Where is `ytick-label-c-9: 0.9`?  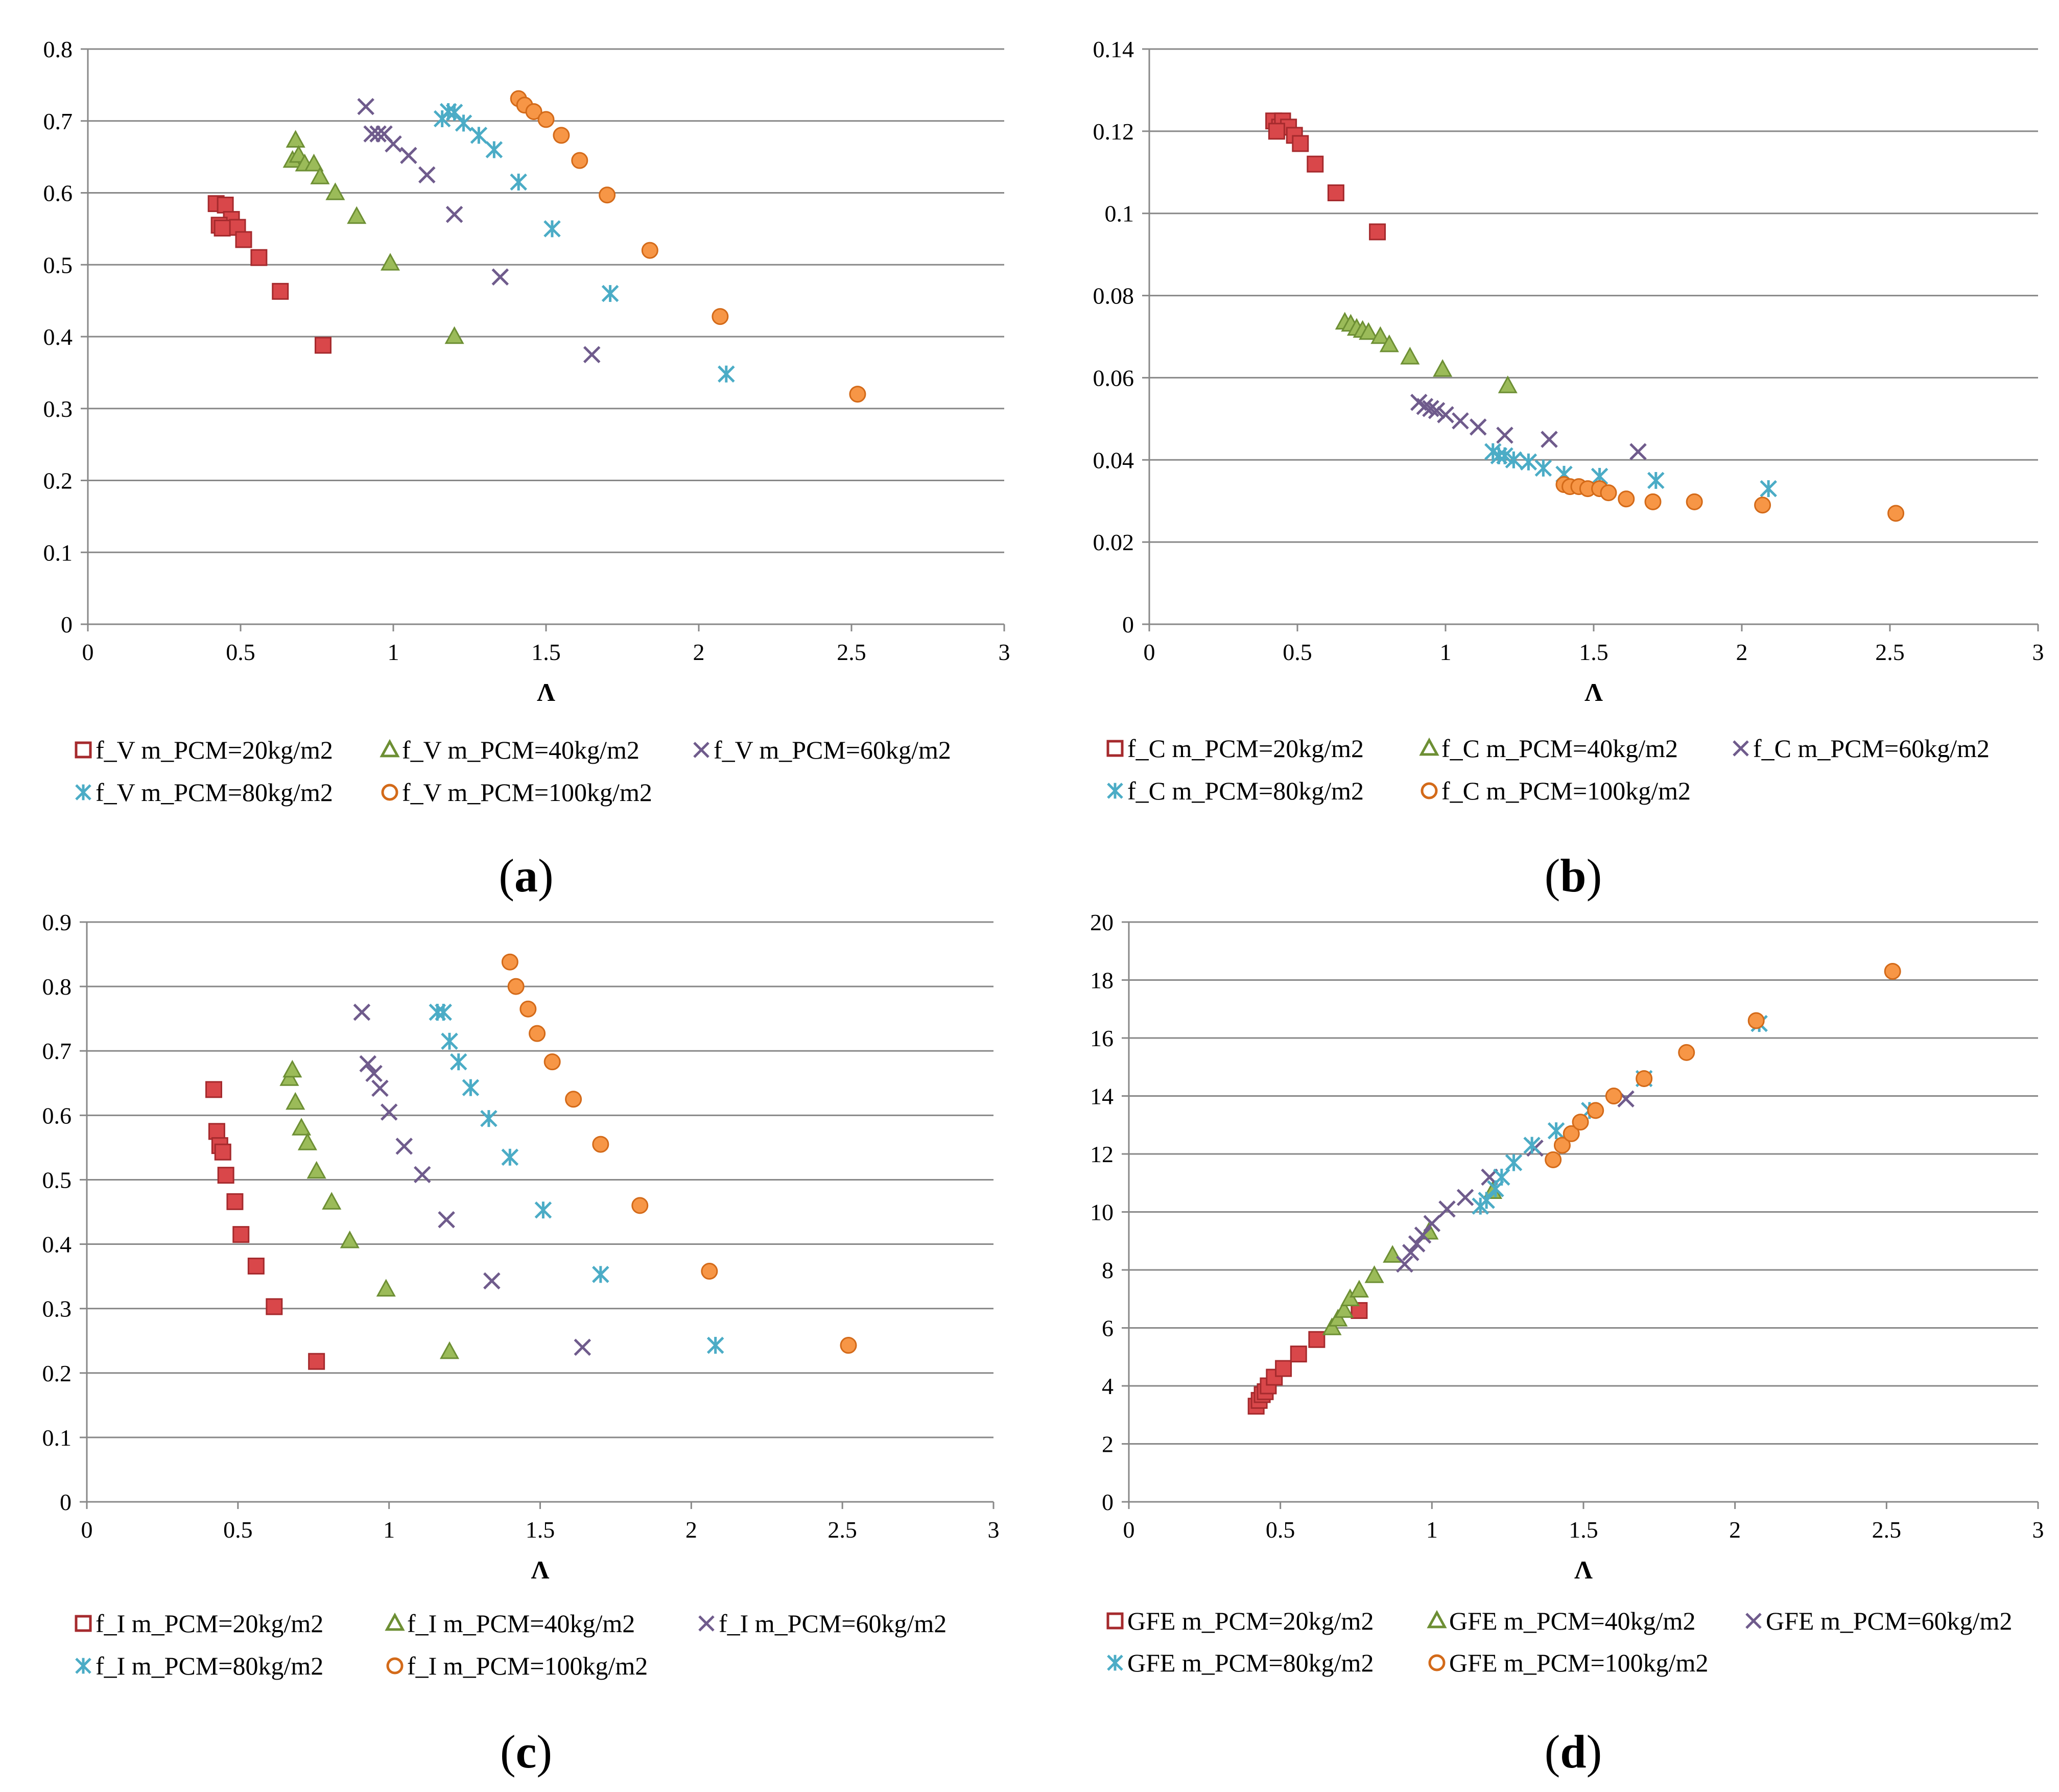
ytick-label-c-9: 0.9 is located at coordinates (57, 922).